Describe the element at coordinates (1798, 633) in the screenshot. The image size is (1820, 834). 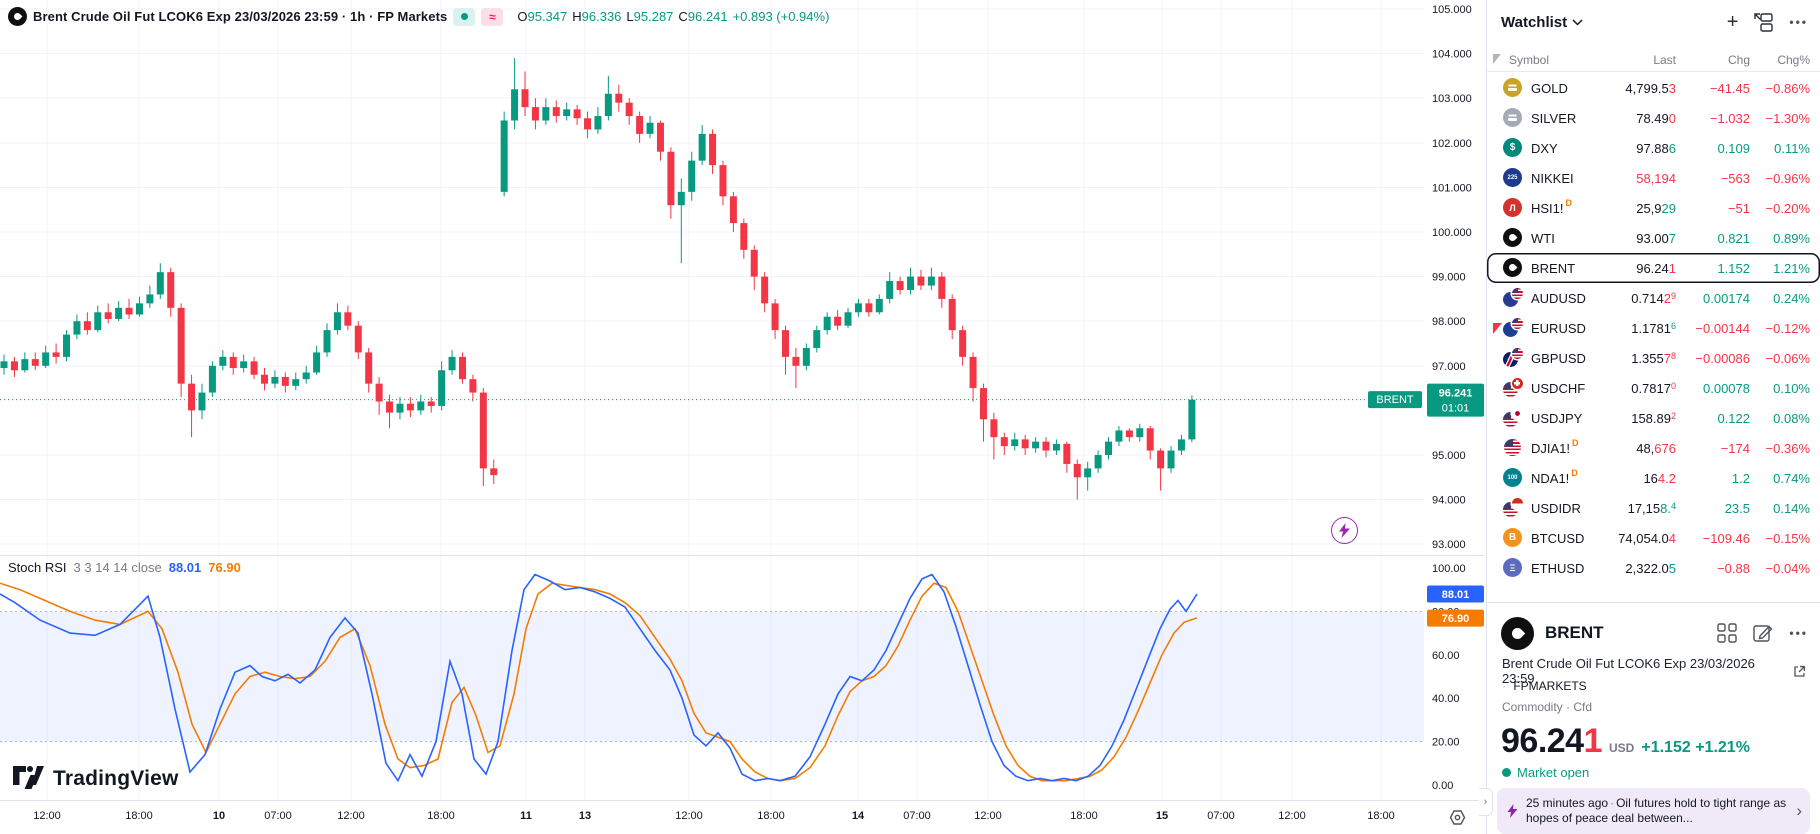
I see `symbol-more-button: •••` at that location.